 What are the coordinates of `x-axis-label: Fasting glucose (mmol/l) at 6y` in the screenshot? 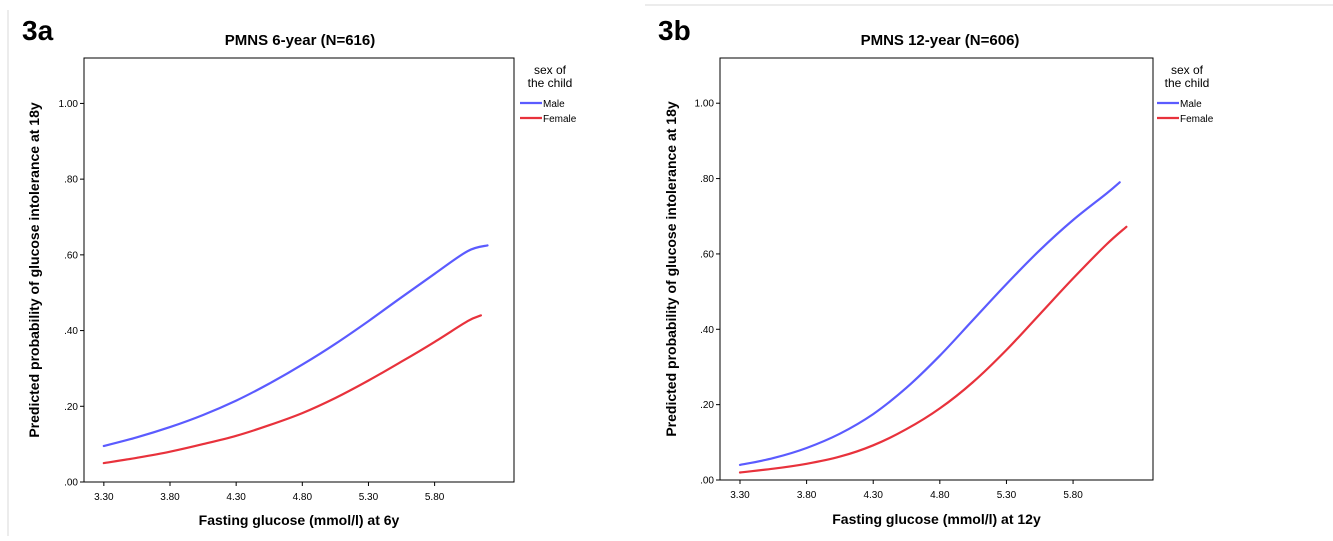 It's located at (299, 520).